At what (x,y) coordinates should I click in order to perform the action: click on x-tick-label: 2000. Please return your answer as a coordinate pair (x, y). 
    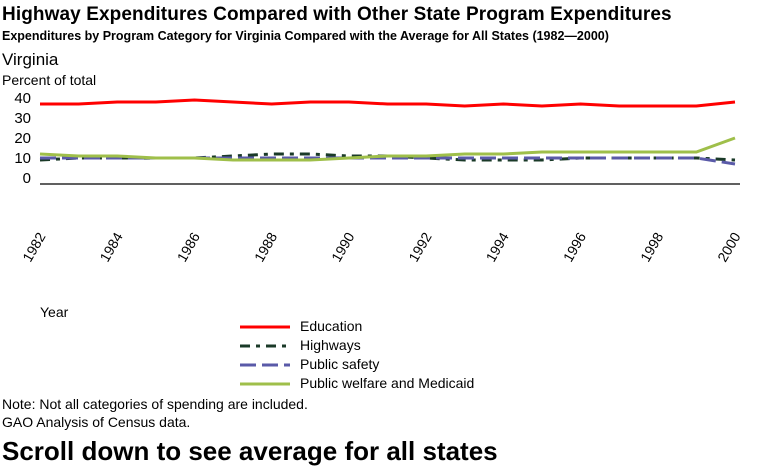
    Looking at the image, I should click on (729, 246).